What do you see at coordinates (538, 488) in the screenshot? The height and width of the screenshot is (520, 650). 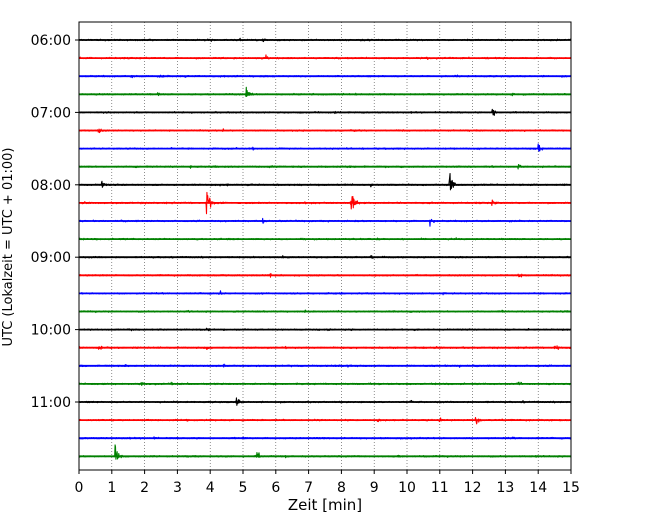 I see `x-tick-label: 14` at bounding box center [538, 488].